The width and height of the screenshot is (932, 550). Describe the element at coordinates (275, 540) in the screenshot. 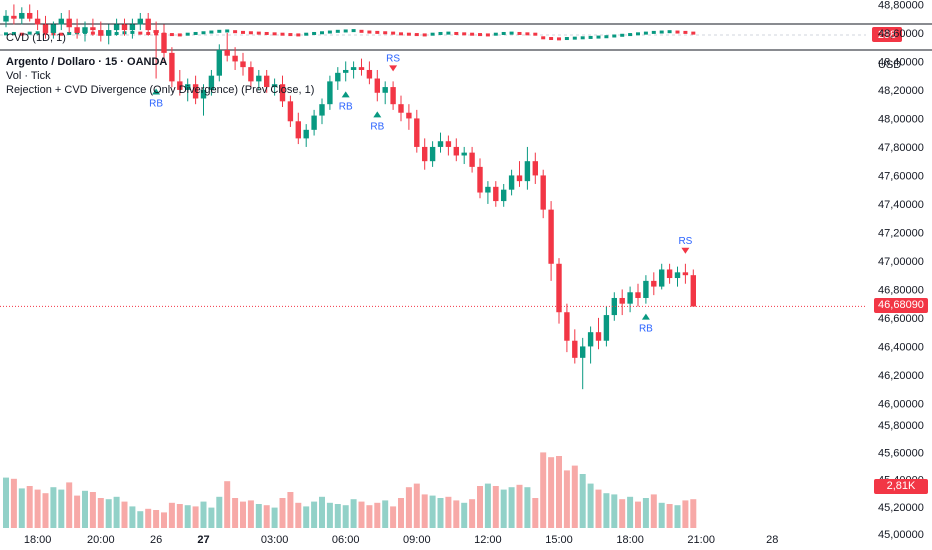

I see `time-axis-tick: 03:00` at that location.